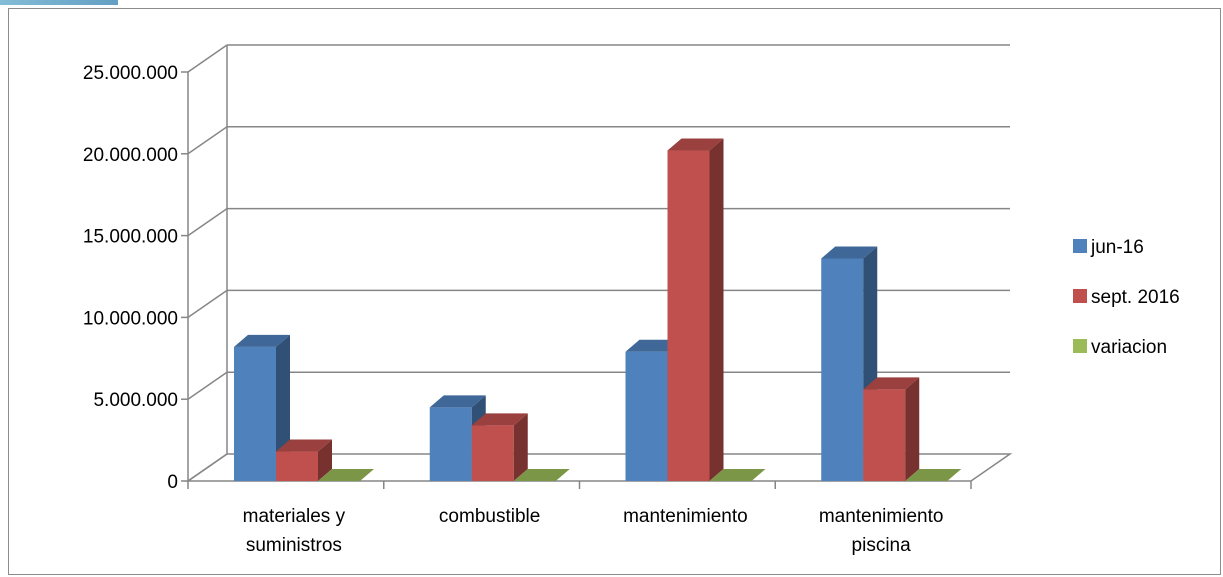 This screenshot has height=577, width=1223. I want to click on x-category-label: suministros, so click(294, 545).